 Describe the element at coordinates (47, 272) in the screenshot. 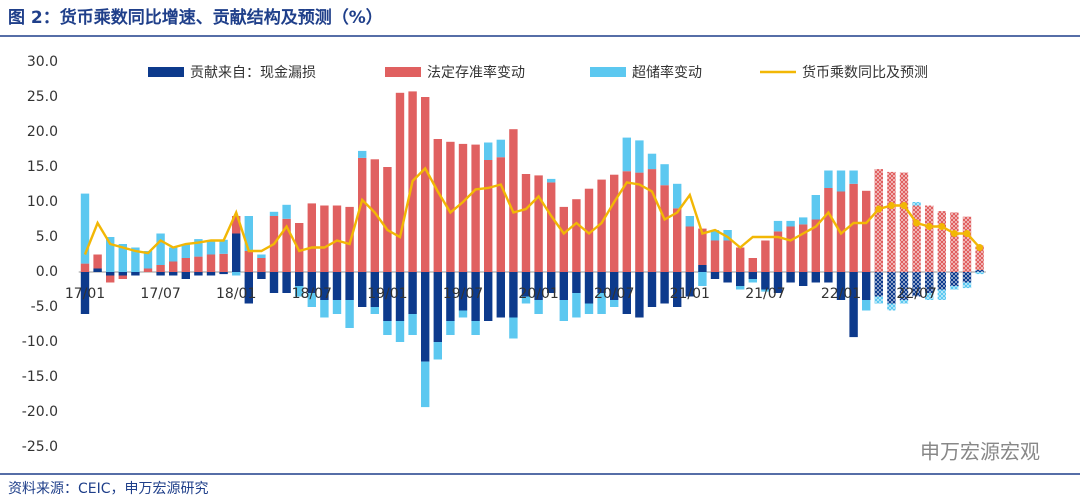

I see `y-tick-label: 0.0` at that location.